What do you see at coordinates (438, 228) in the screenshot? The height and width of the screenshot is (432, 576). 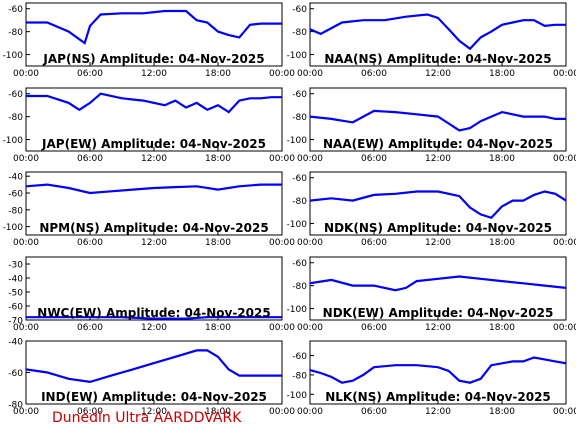 I see `chart-title: NDK(NS) Amplitude: 04-Nov-2025` at bounding box center [438, 228].